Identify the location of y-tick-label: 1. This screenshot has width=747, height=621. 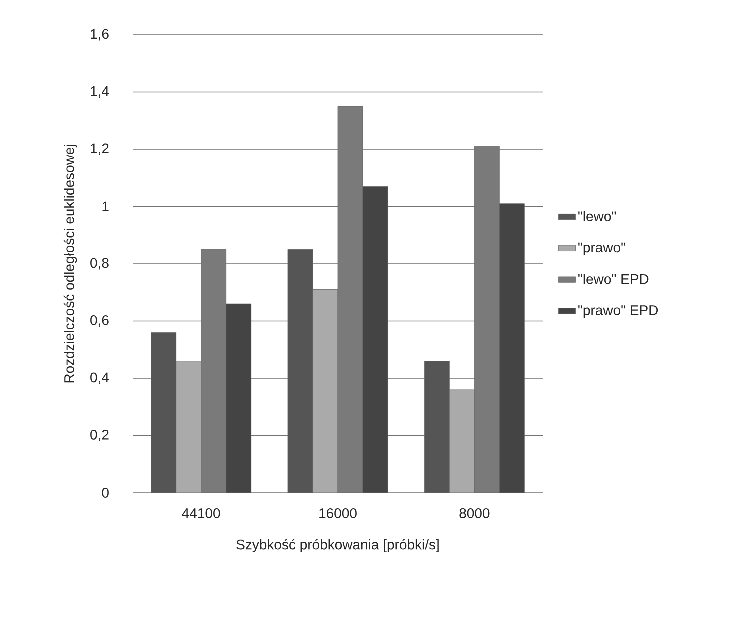
(105, 207).